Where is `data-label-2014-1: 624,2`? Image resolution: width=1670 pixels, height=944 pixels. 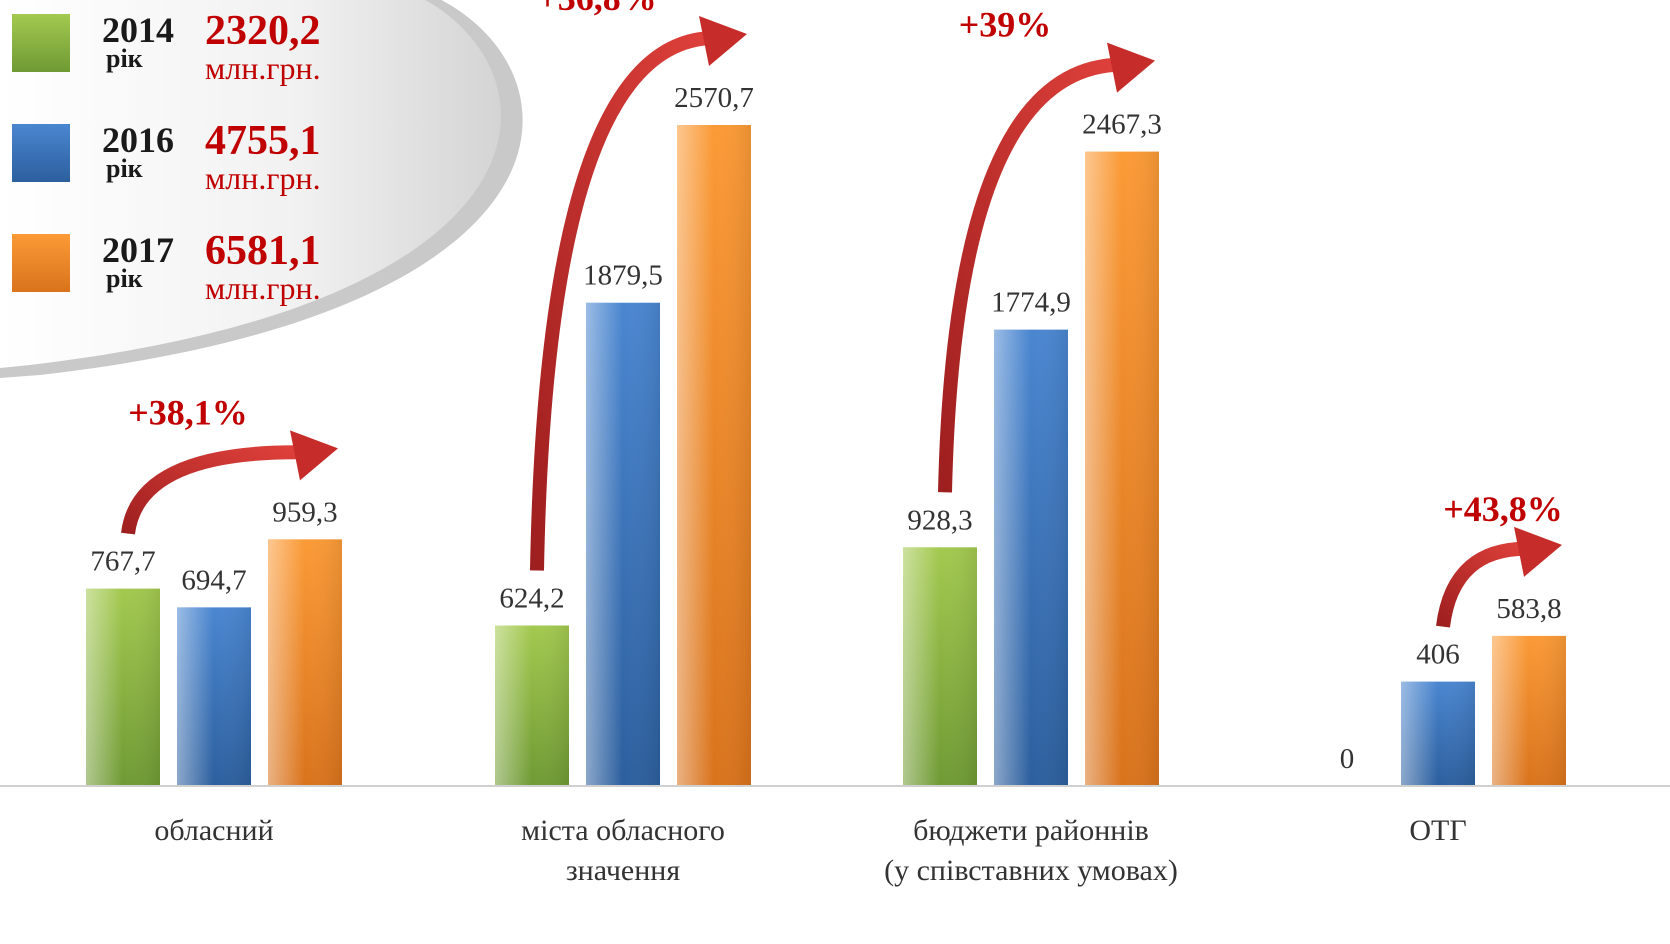
data-label-2014-1: 624,2 is located at coordinates (531, 599).